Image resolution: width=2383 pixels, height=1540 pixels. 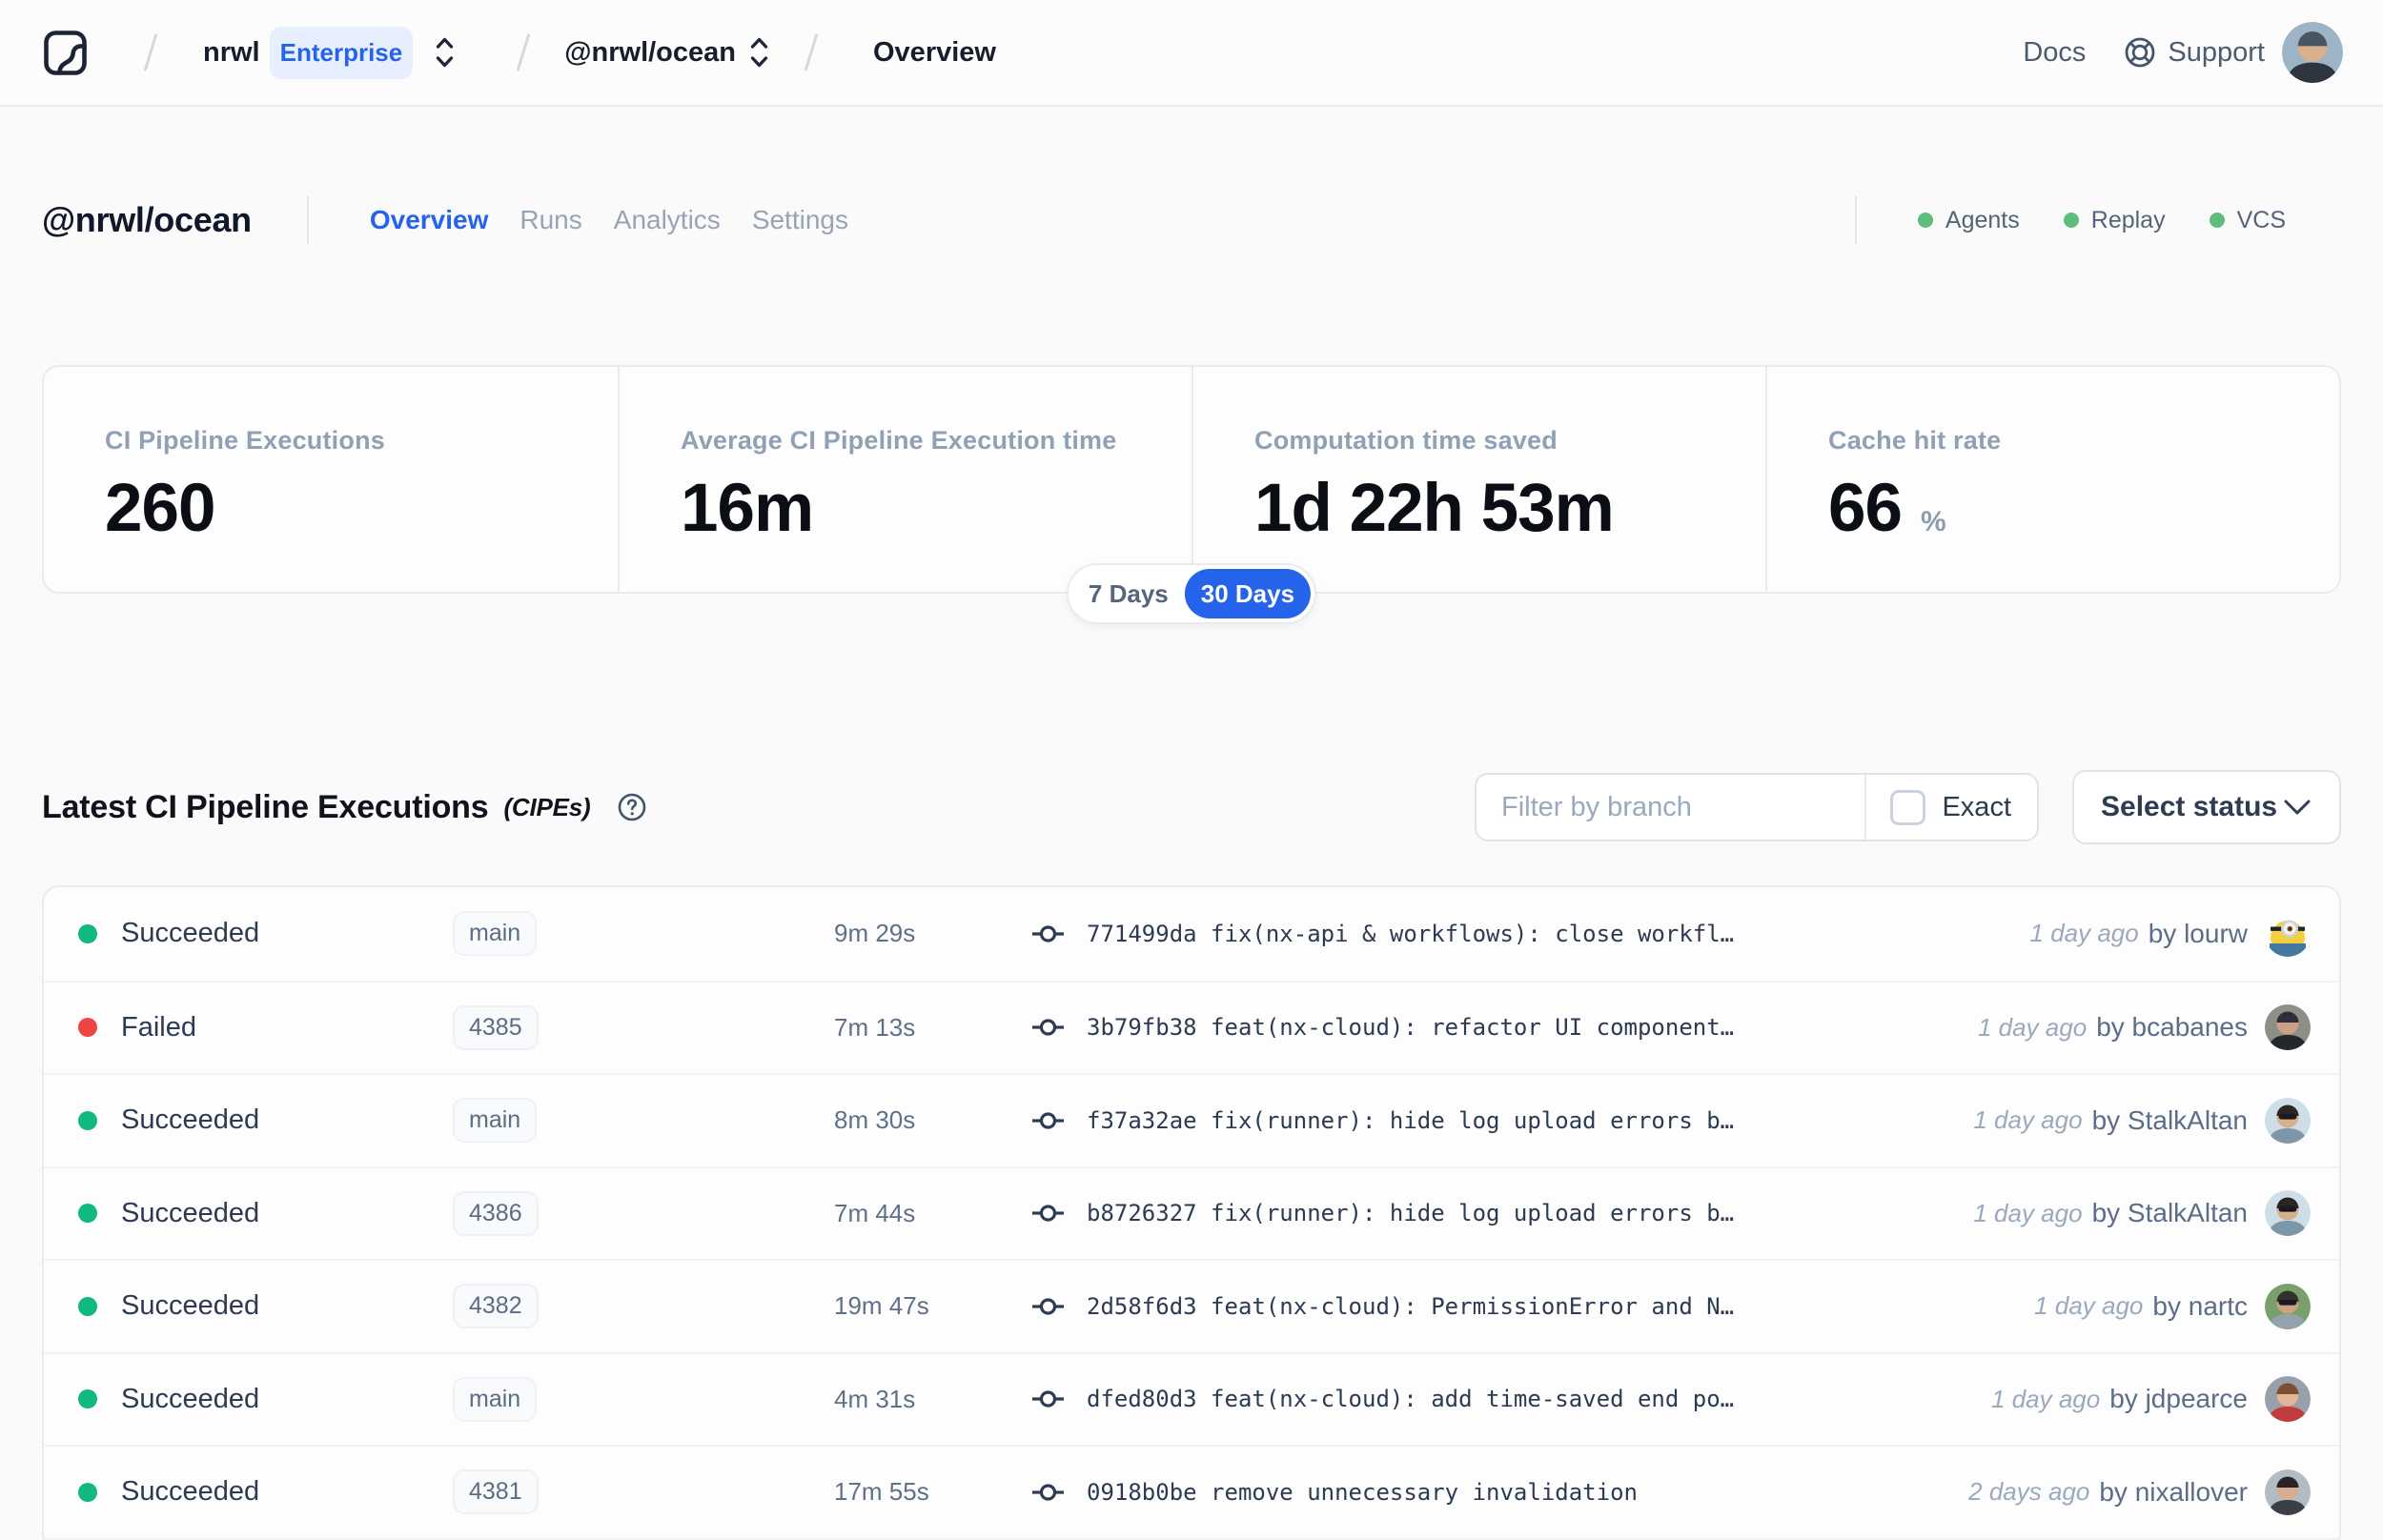 What do you see at coordinates (308, 220) in the screenshot?
I see `divider` at bounding box center [308, 220].